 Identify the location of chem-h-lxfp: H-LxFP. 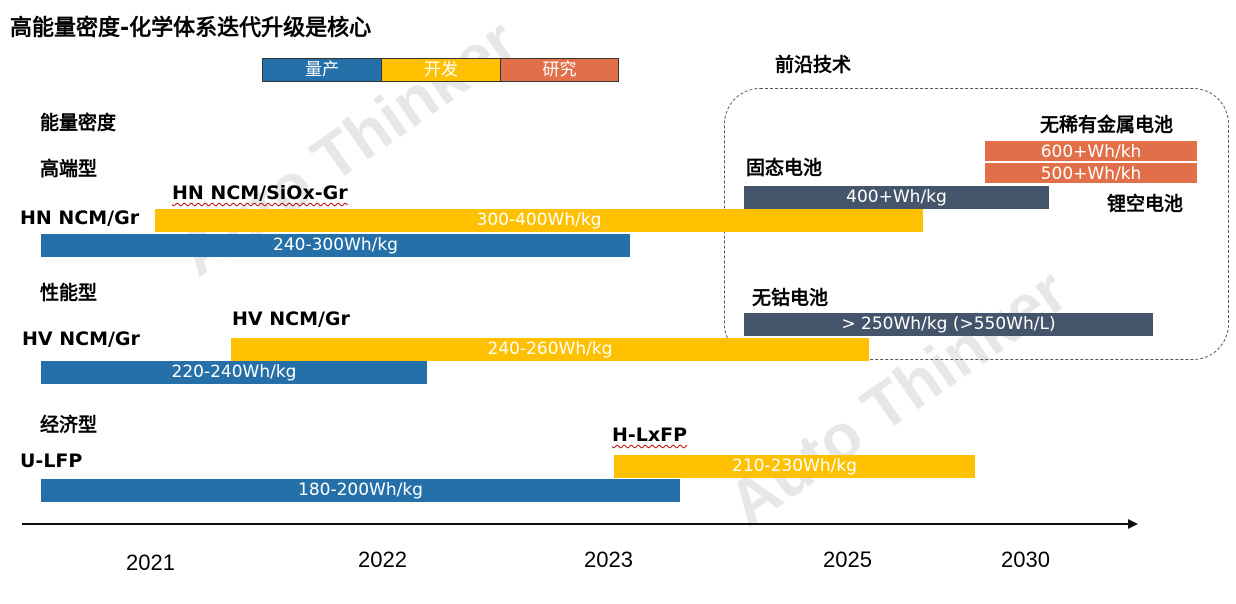
(649, 435).